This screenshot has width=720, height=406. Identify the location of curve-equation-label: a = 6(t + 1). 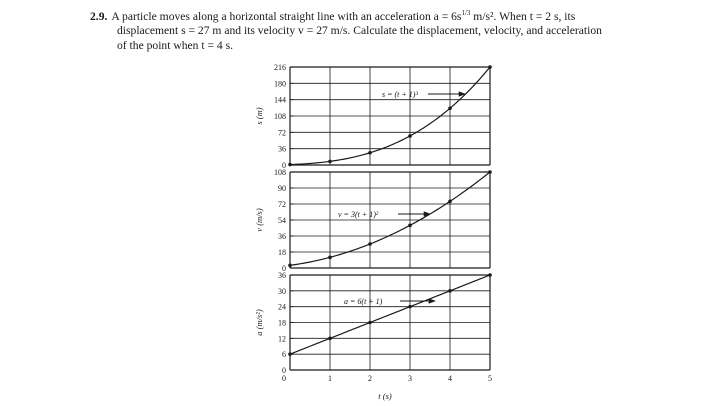
(363, 301).